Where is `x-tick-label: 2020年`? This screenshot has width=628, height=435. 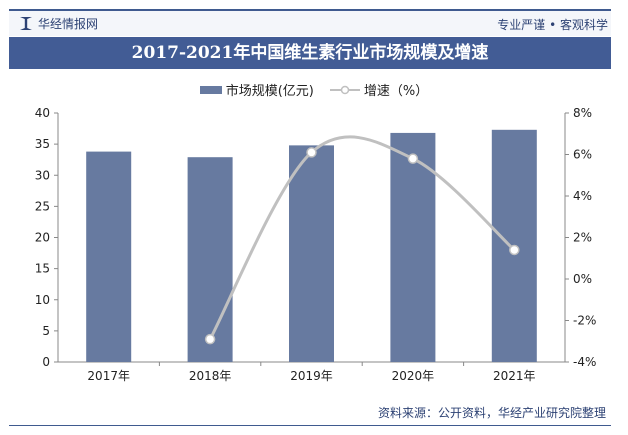 x-tick-label: 2020年 is located at coordinates (413, 376).